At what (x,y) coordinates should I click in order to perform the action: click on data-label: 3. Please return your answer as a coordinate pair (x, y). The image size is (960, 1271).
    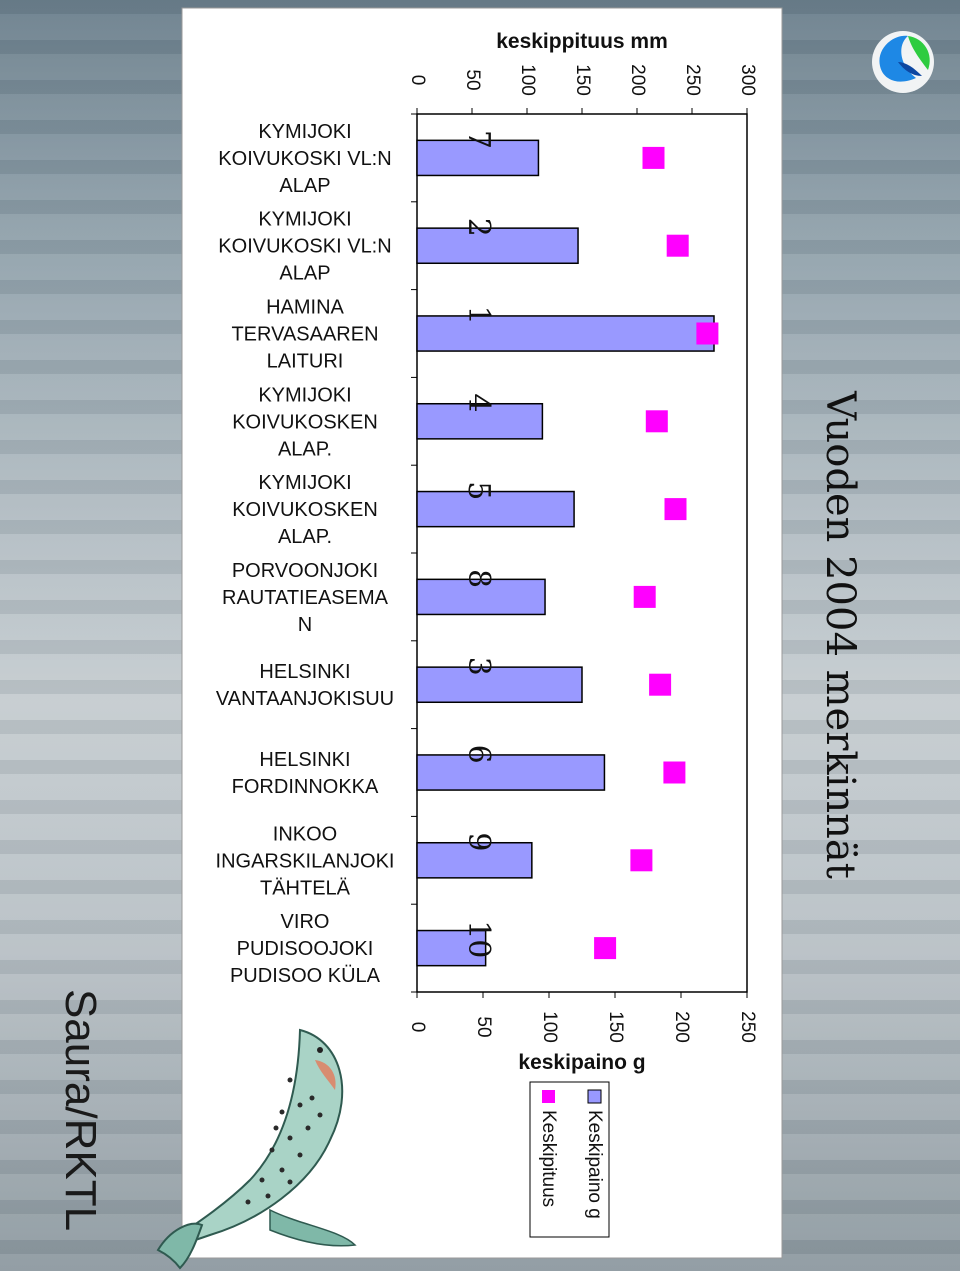
    Looking at the image, I should click on (478, 666).